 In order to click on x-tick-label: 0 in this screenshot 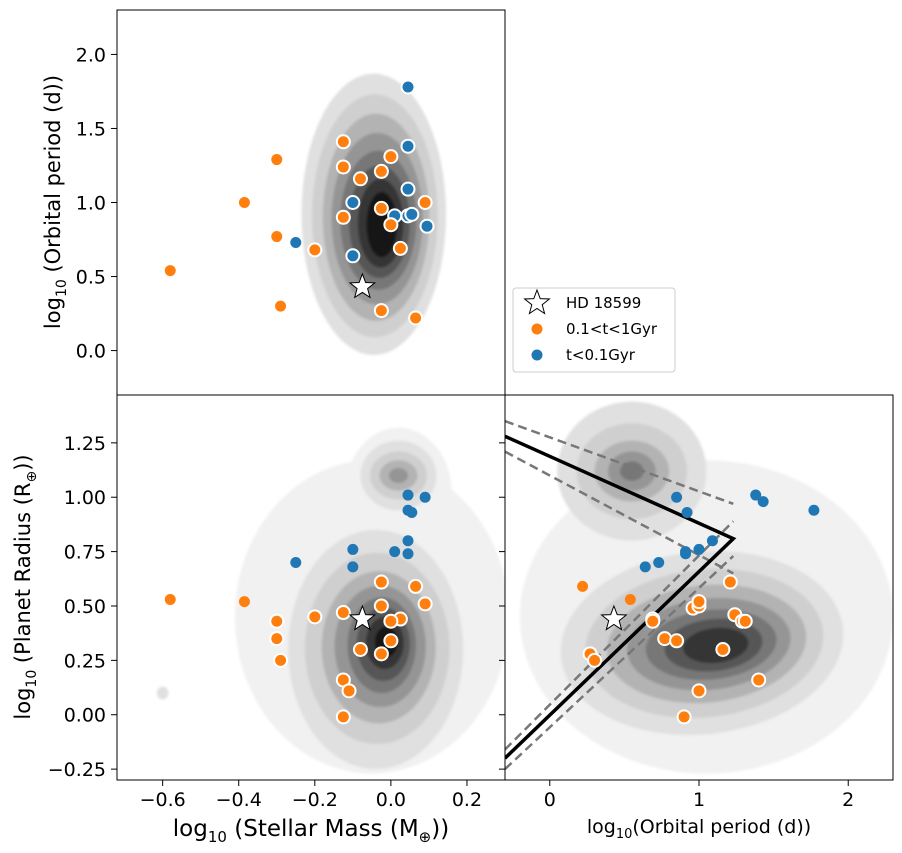, I will do `click(550, 800)`.